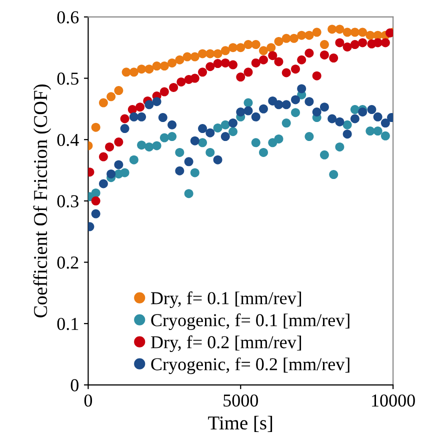  Describe the element at coordinates (250, 321) in the screenshot. I see `legend-label: Cryogenic, f= 0.1 [mm/rev]` at that location.